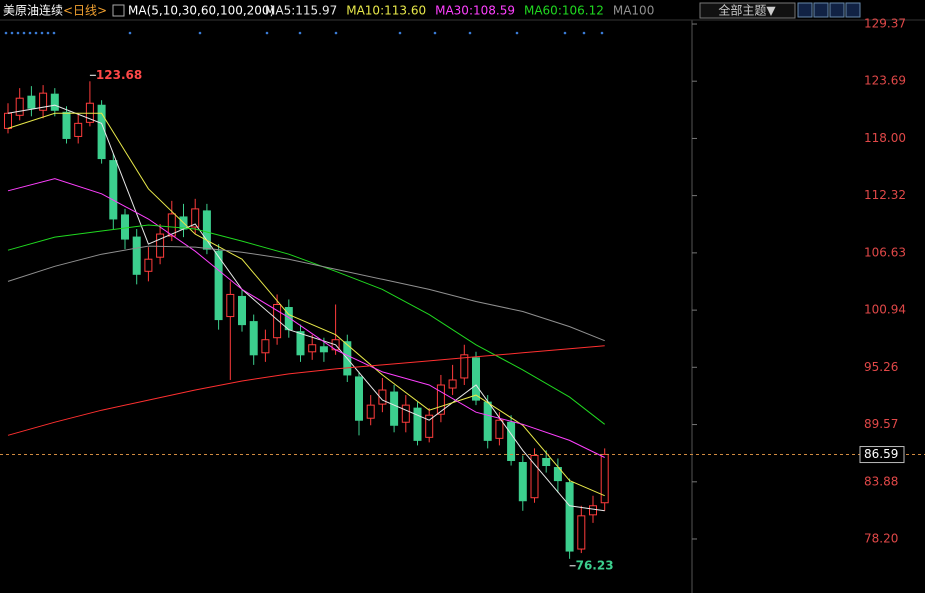  What do you see at coordinates (564, 11) in the screenshot?
I see `legend-entry: MA60:106.12` at bounding box center [564, 11].